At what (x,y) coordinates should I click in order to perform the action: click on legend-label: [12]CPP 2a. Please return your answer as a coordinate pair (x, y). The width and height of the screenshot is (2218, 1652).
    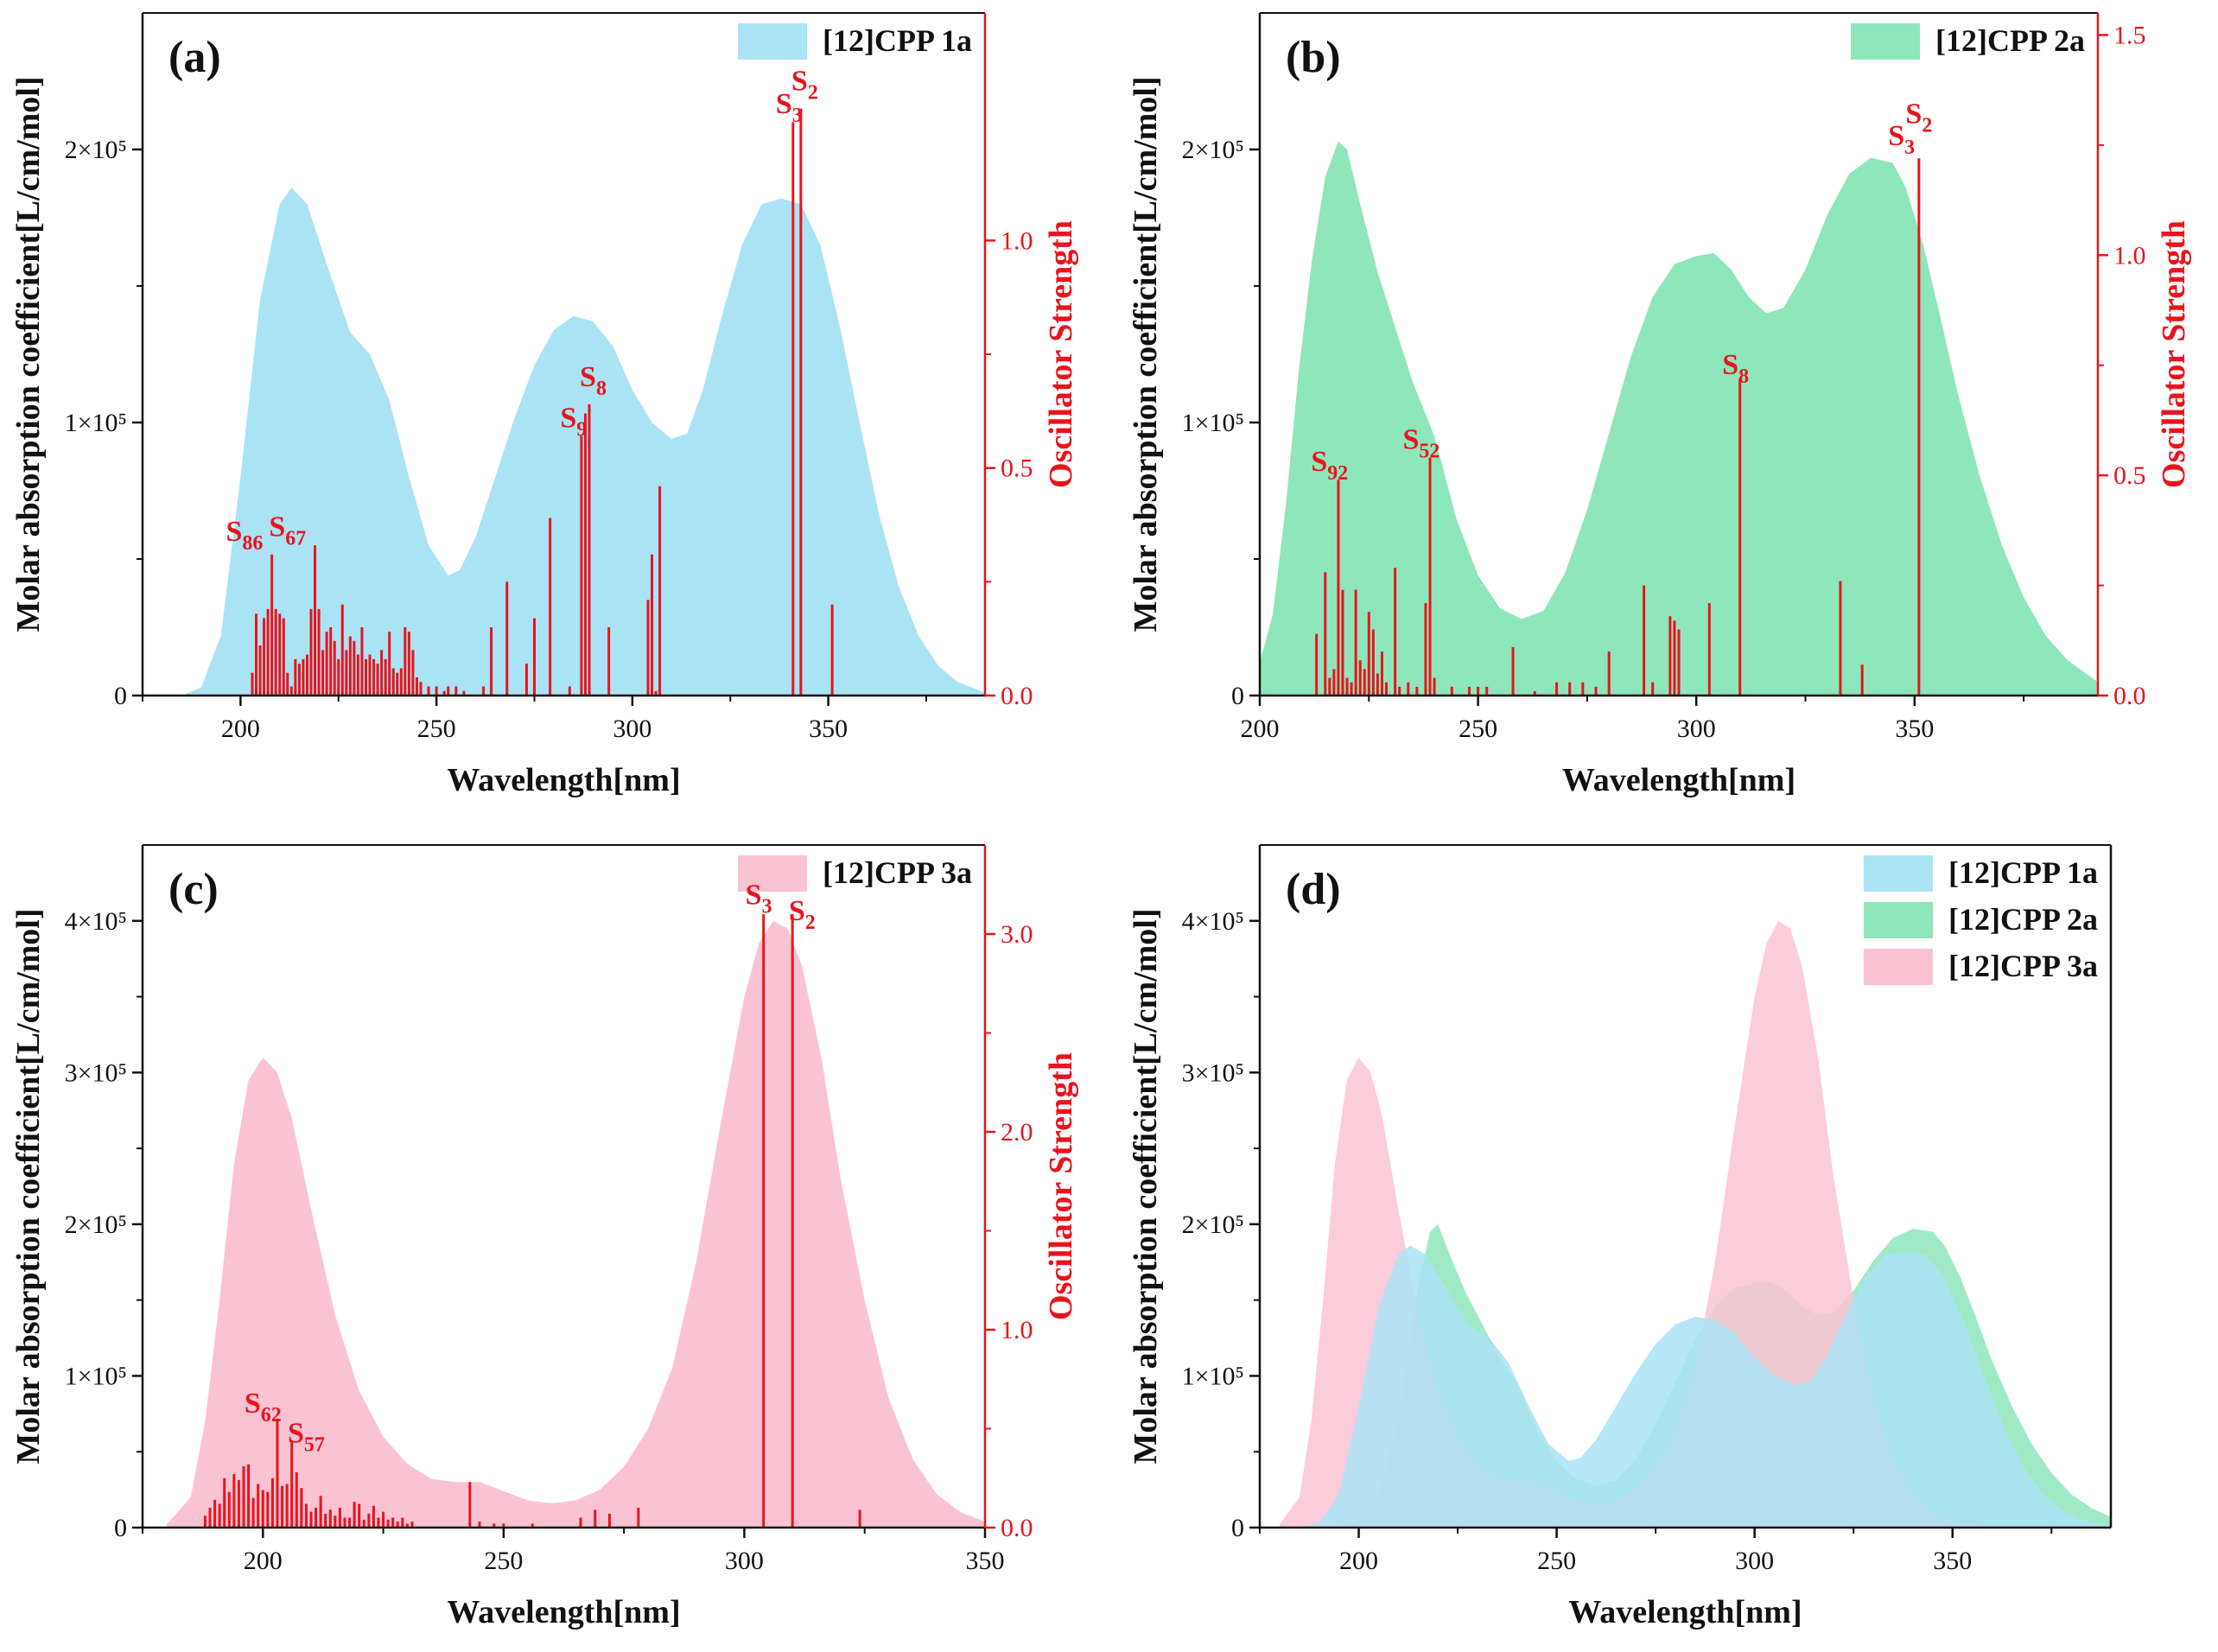
    Looking at the image, I should click on (2023, 920).